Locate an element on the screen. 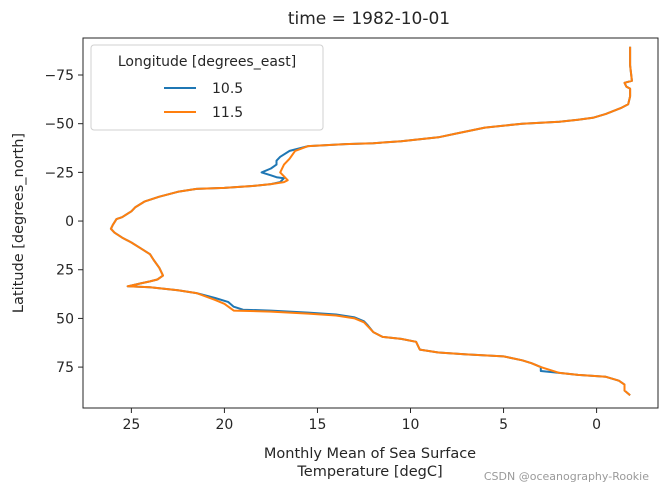 Image resolution: width=664 pixels, height=493 pixels. x-tick-label: 10 is located at coordinates (411, 425).